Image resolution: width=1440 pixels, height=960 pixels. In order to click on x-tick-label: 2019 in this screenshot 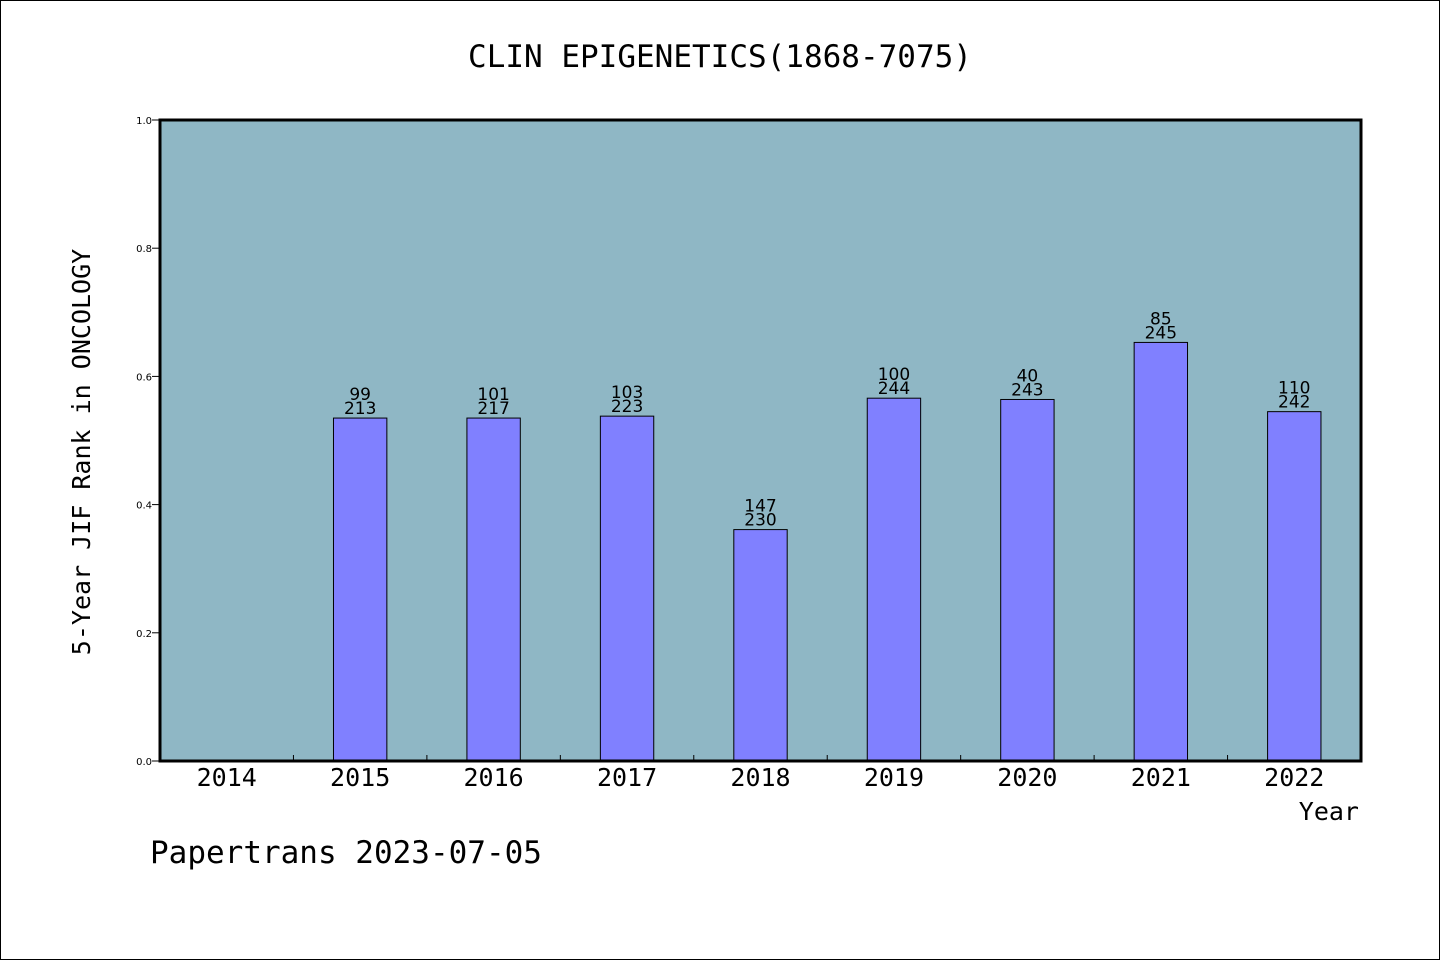, I will do `click(894, 777)`.